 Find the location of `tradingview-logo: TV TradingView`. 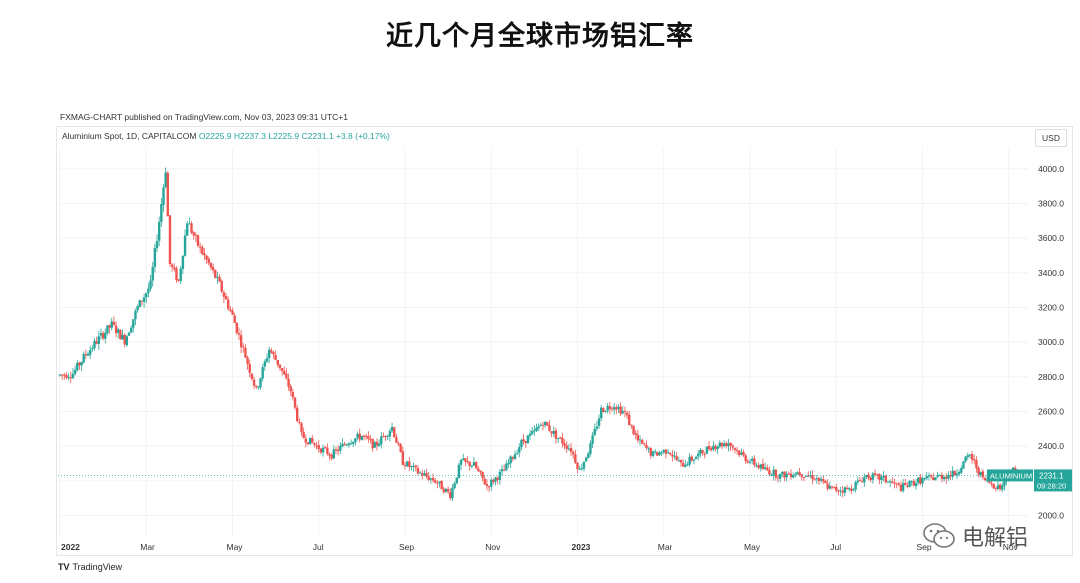

tradingview-logo: TV TradingView is located at coordinates (90, 567).